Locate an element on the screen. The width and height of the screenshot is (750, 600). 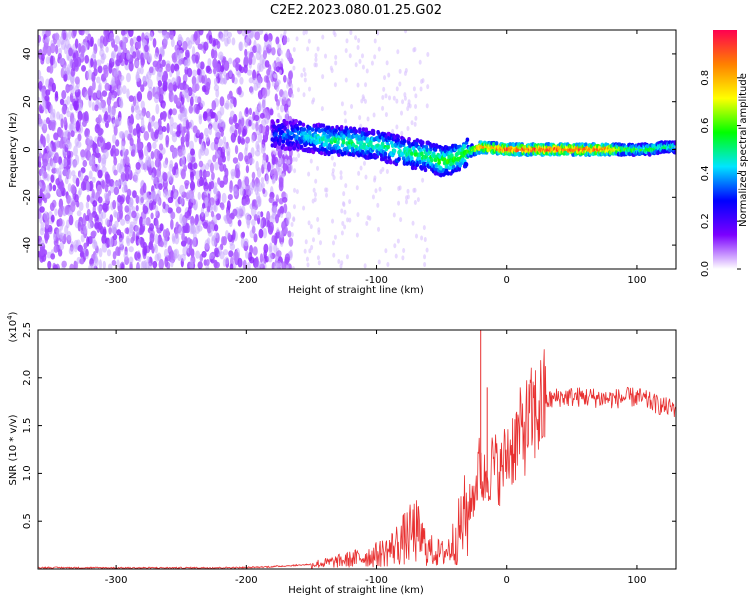
x-tick-label: -100 is located at coordinates (376, 580).